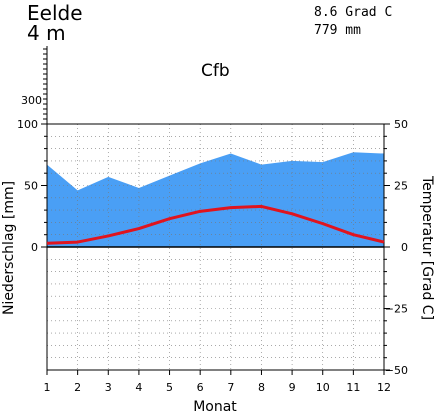  What do you see at coordinates (31, 186) in the screenshot?
I see `left-tick-label: 50` at bounding box center [31, 186].